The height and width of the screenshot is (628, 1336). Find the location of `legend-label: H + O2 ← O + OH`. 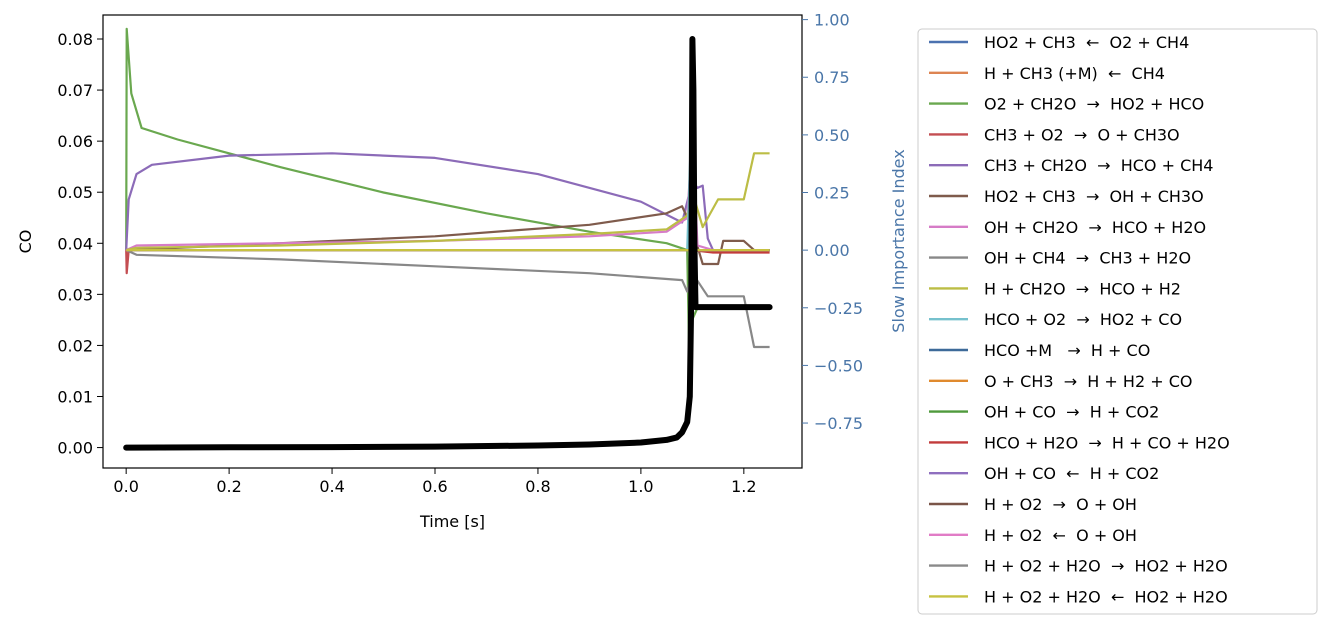

legend-label: H + O2 ← O + OH is located at coordinates (1060, 535).